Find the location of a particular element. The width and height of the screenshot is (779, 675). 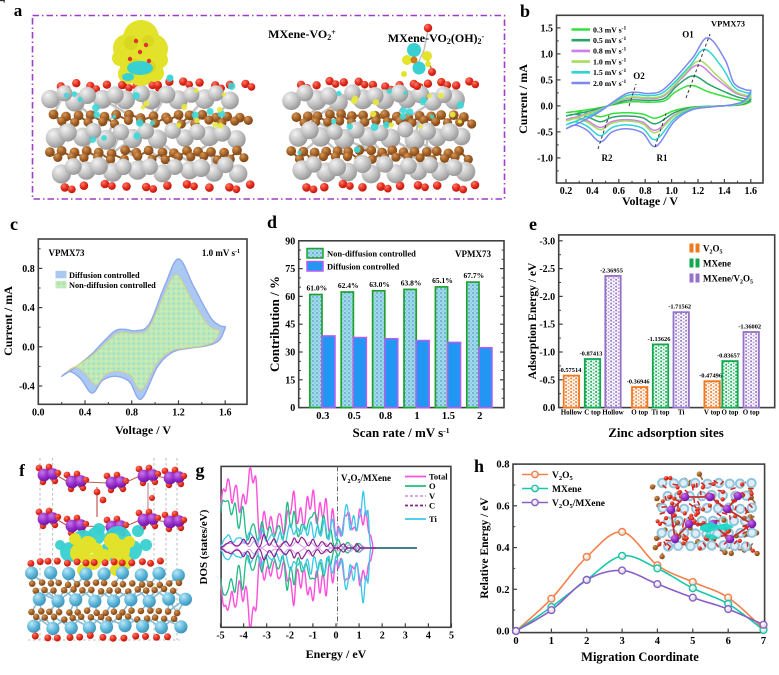

svg-text: Total is located at coordinates (438, 477).